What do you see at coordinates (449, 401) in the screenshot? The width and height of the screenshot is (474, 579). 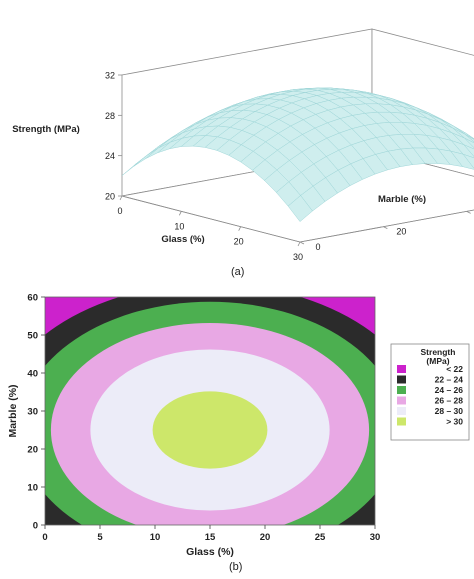 I see `legend-entry: 26 – 28` at bounding box center [449, 401].